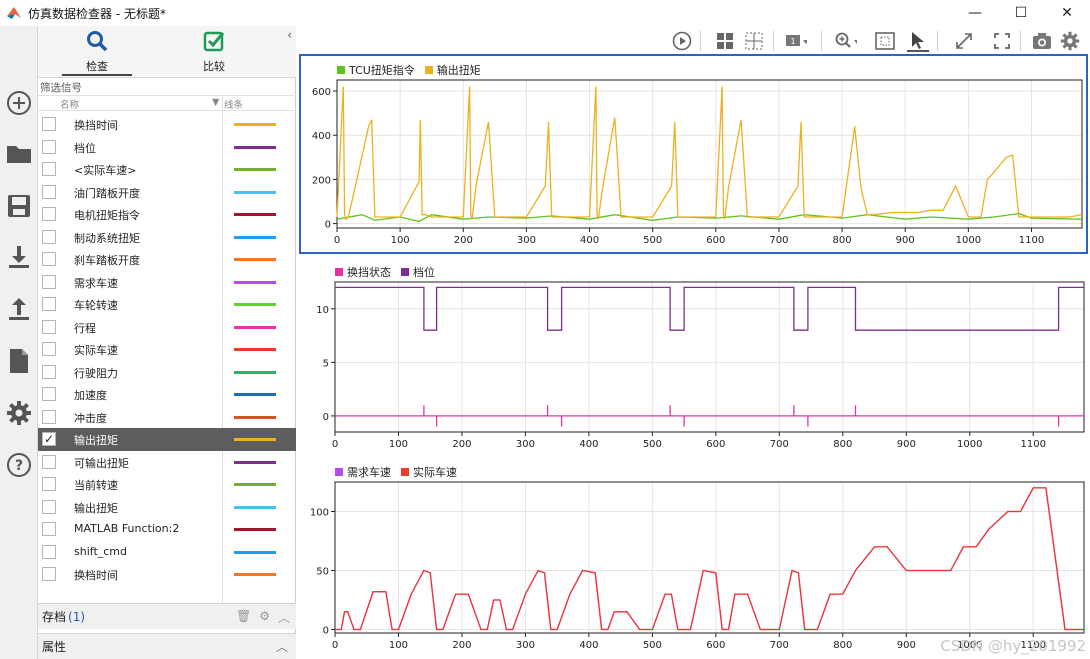 The width and height of the screenshot is (1090, 659). What do you see at coordinates (167, 417) in the screenshot?
I see `signal-row: 冲击度` at bounding box center [167, 417].